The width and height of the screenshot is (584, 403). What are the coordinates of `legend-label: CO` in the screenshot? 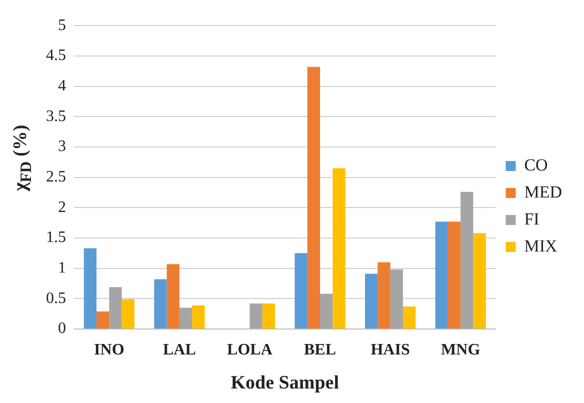 It's located at (536, 164).